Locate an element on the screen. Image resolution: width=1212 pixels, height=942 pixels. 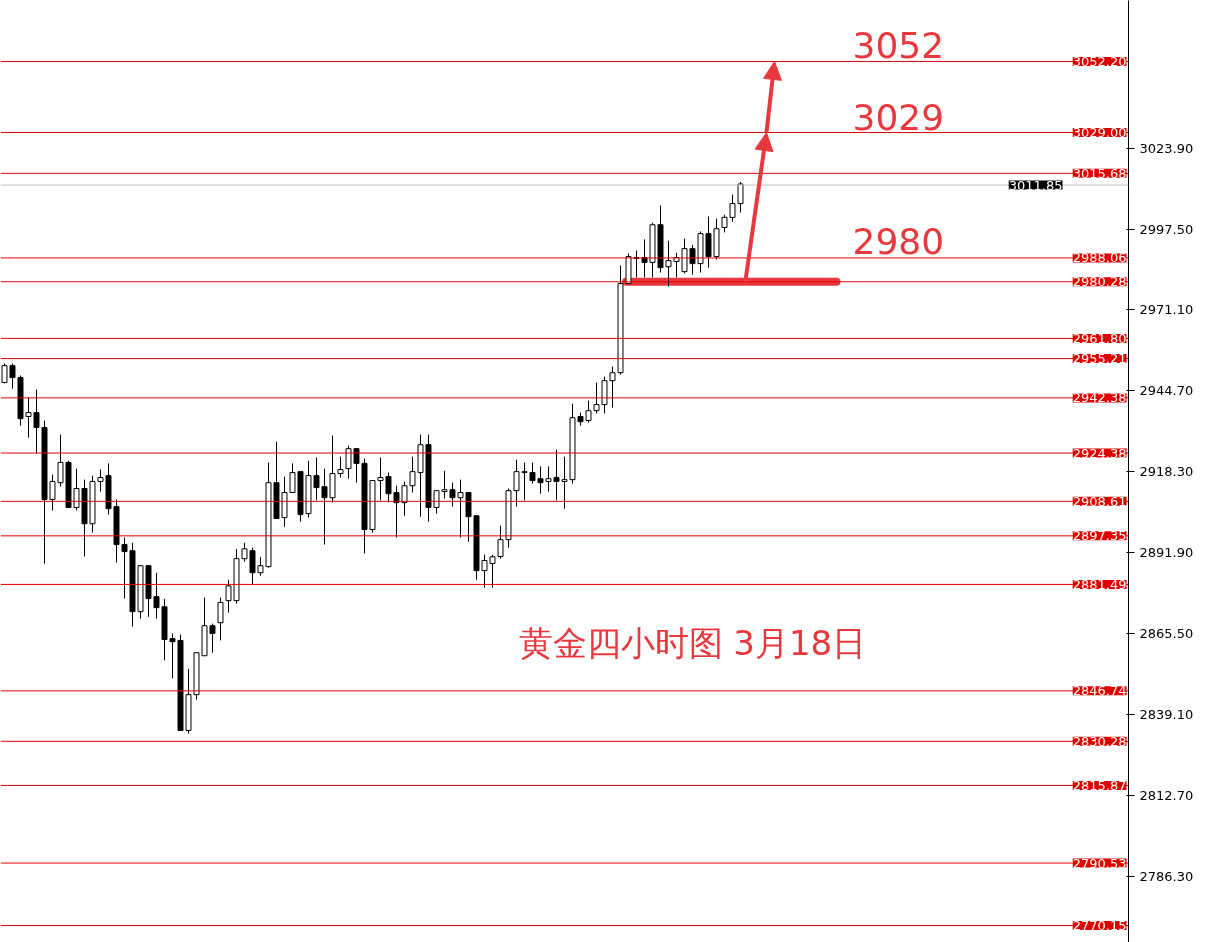
ref-line-label: 2815.87 is located at coordinates (1099, 785).